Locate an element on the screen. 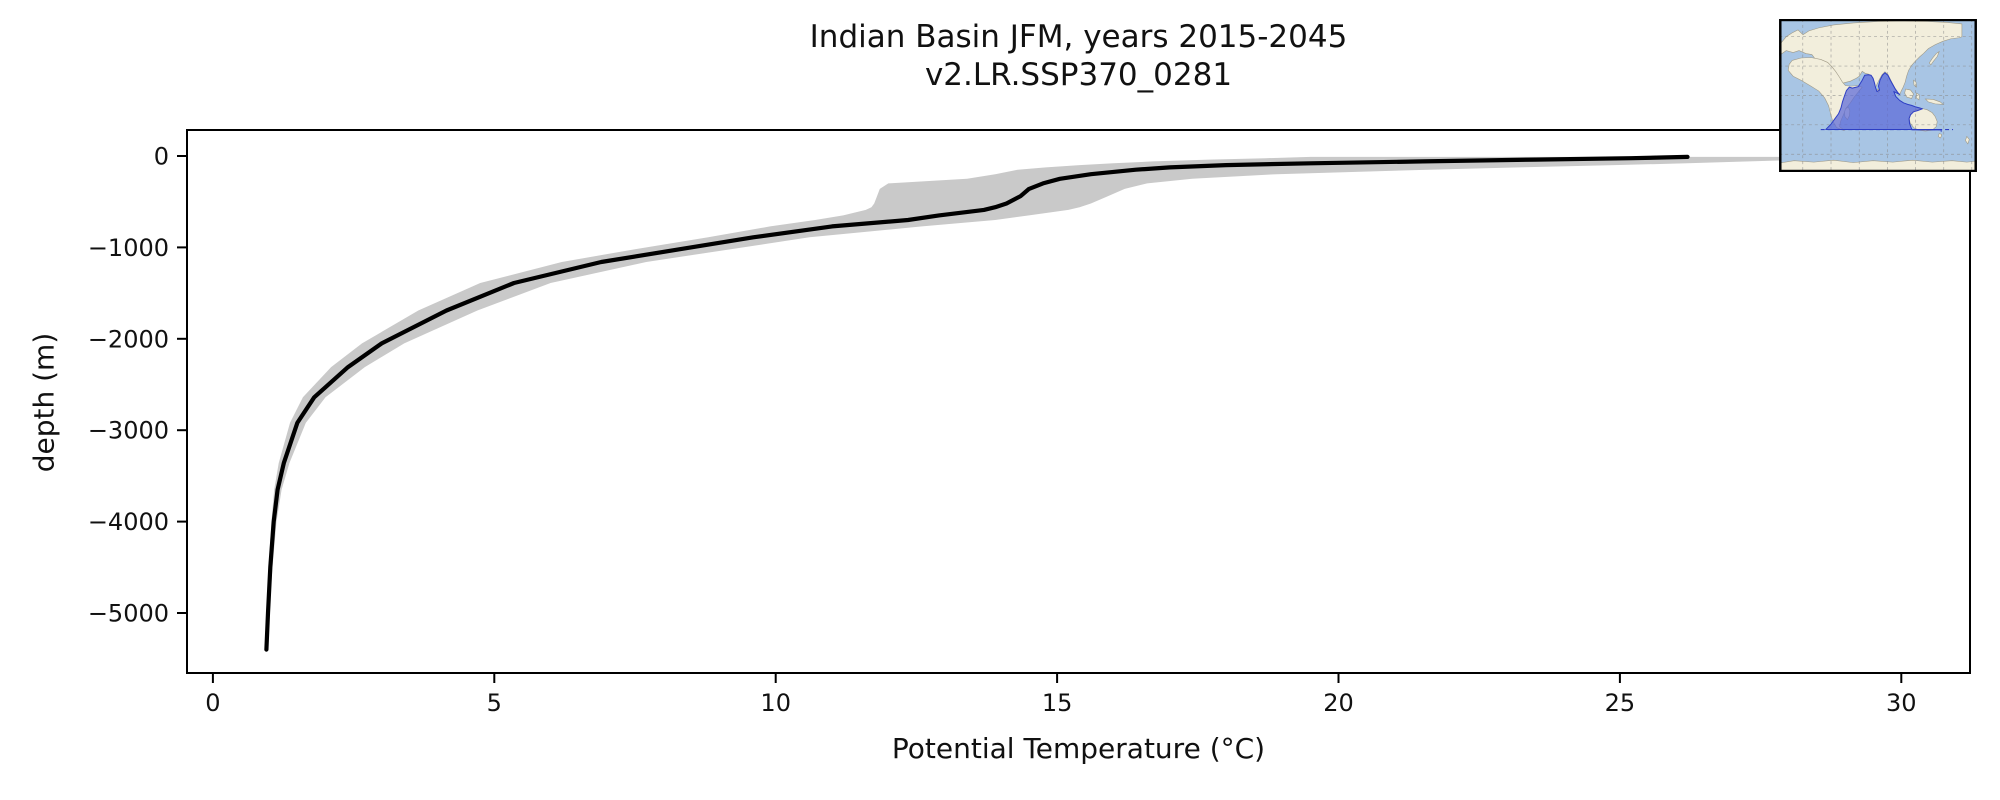 The image size is (2000, 800). map-graticule is located at coordinates (1878, 95).